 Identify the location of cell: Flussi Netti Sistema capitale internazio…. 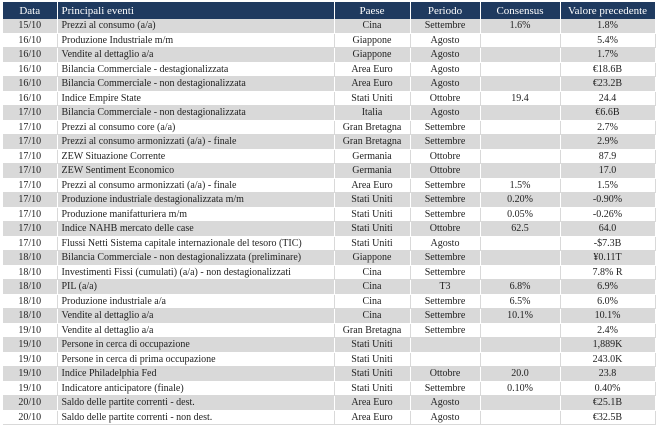
(196, 243).